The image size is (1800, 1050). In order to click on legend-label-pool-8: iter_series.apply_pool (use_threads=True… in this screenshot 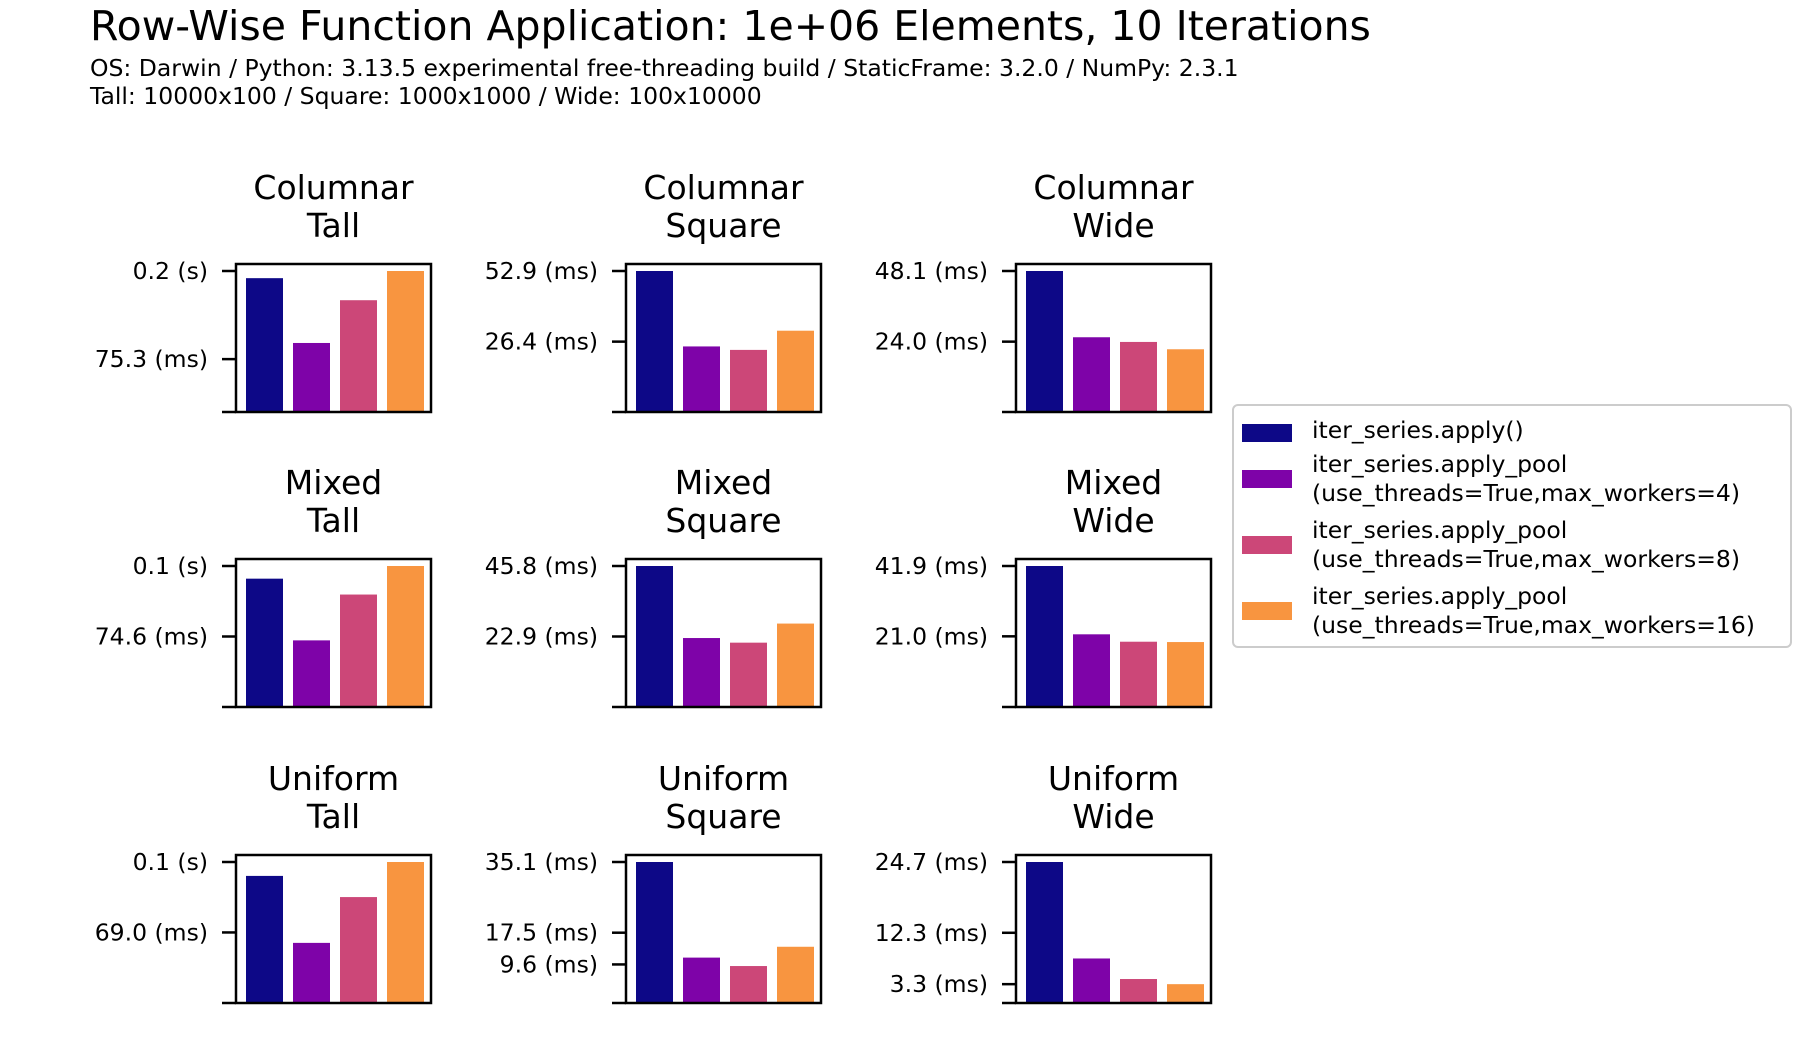, I will do `click(1526, 544)`.